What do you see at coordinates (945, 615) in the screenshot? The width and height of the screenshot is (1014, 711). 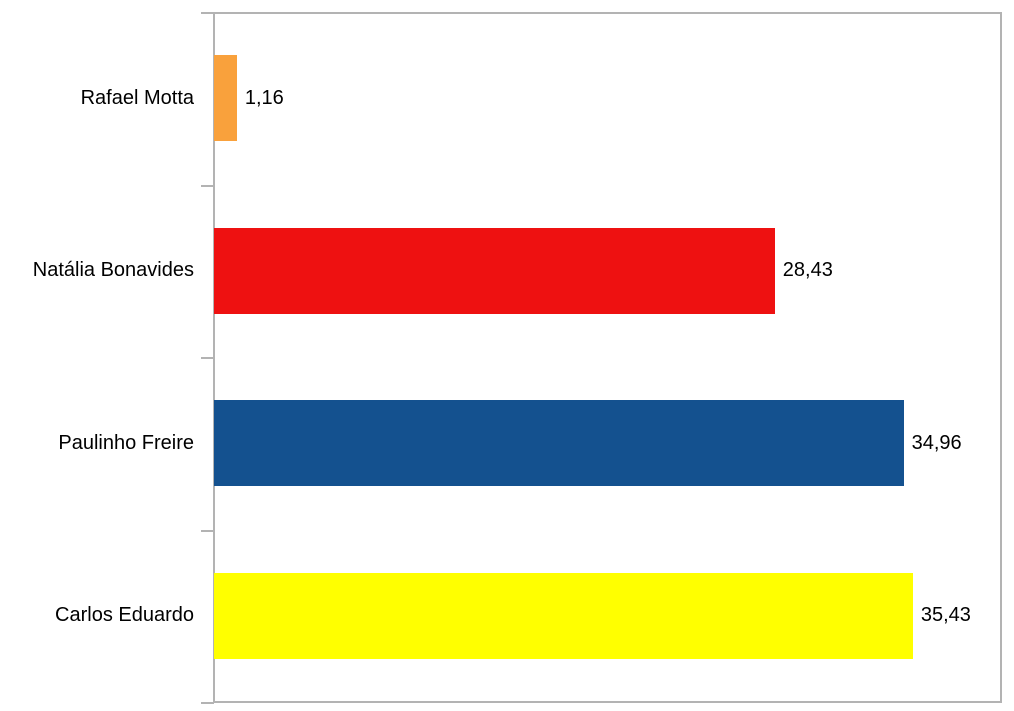 I see `value-label: 35,43` at bounding box center [945, 615].